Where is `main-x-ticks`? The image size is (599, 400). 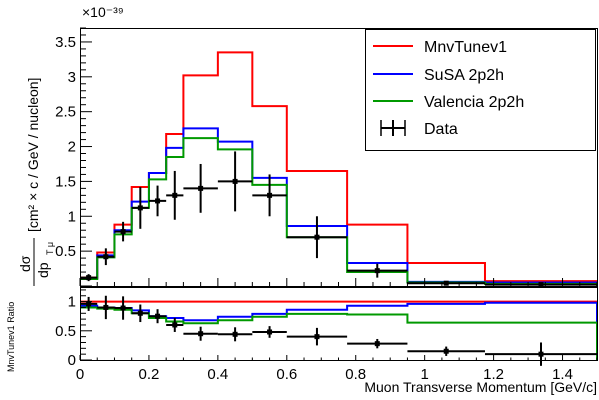 main-x-ticks is located at coordinates (338, 282).